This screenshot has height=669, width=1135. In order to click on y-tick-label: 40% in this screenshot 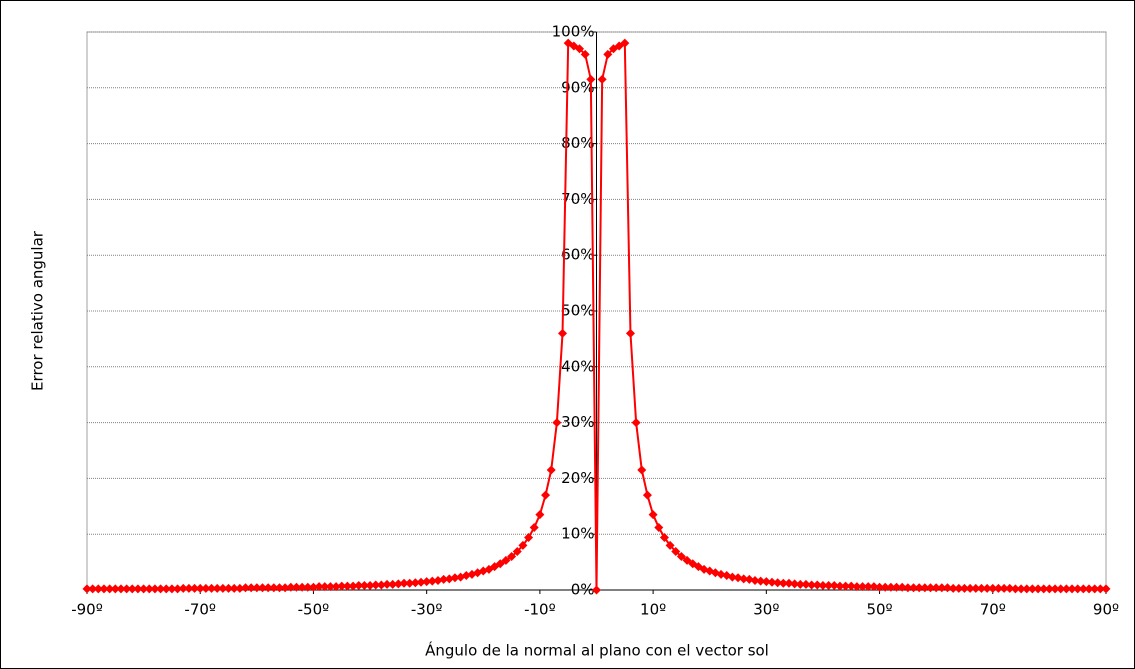, I will do `click(577, 366)`.